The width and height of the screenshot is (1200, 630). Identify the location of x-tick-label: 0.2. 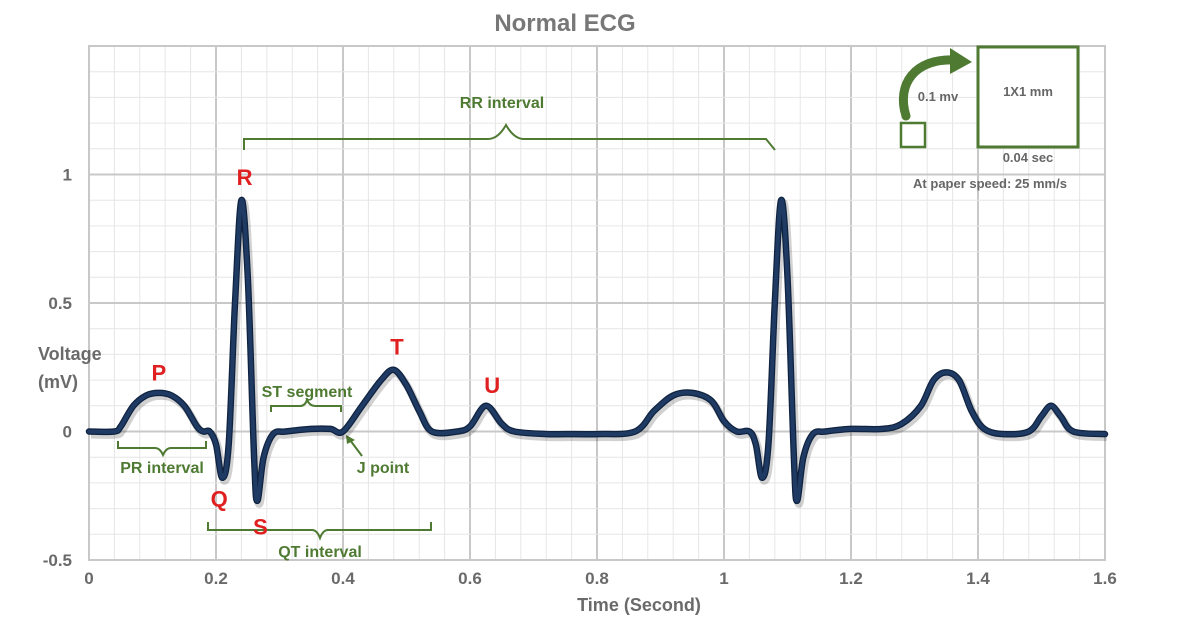
(216, 578).